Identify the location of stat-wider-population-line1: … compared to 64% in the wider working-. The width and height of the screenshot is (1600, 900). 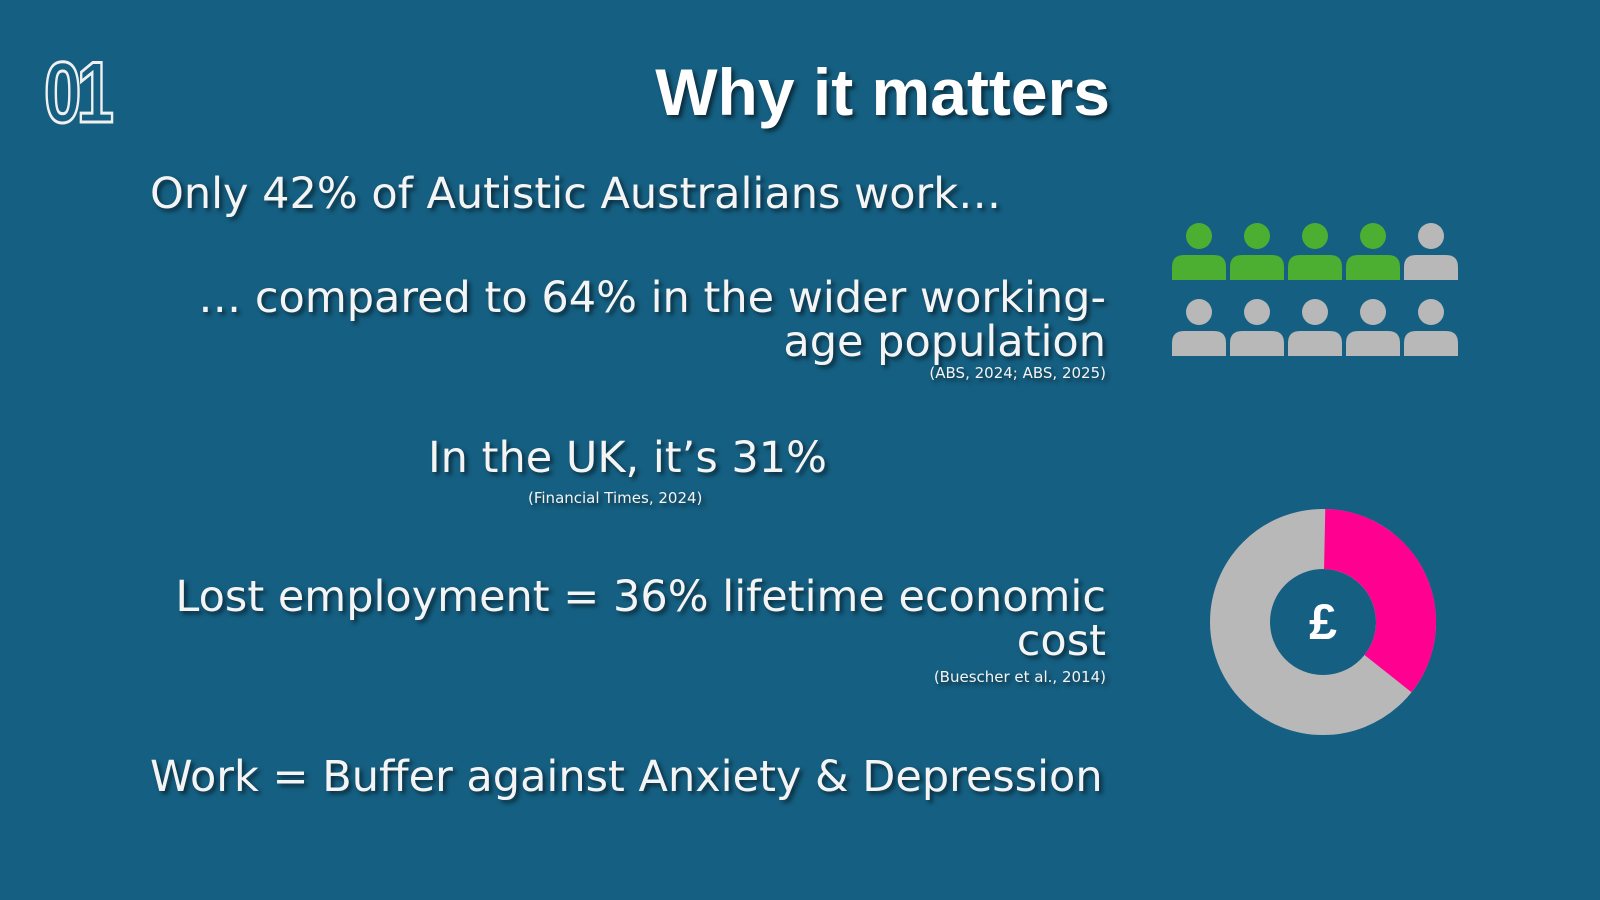
(652, 298).